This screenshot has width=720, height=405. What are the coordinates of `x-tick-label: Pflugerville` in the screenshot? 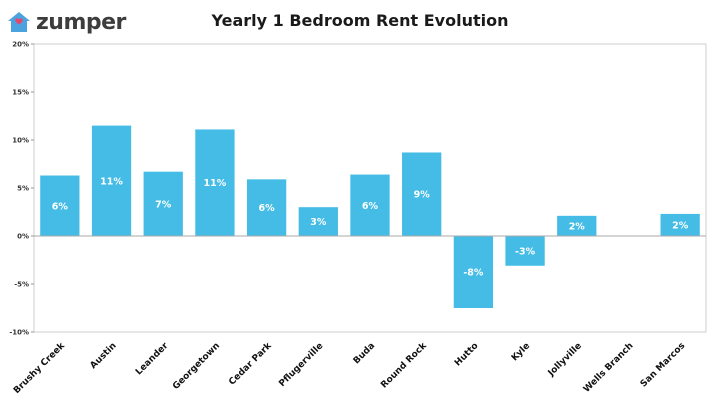 It's located at (301, 365).